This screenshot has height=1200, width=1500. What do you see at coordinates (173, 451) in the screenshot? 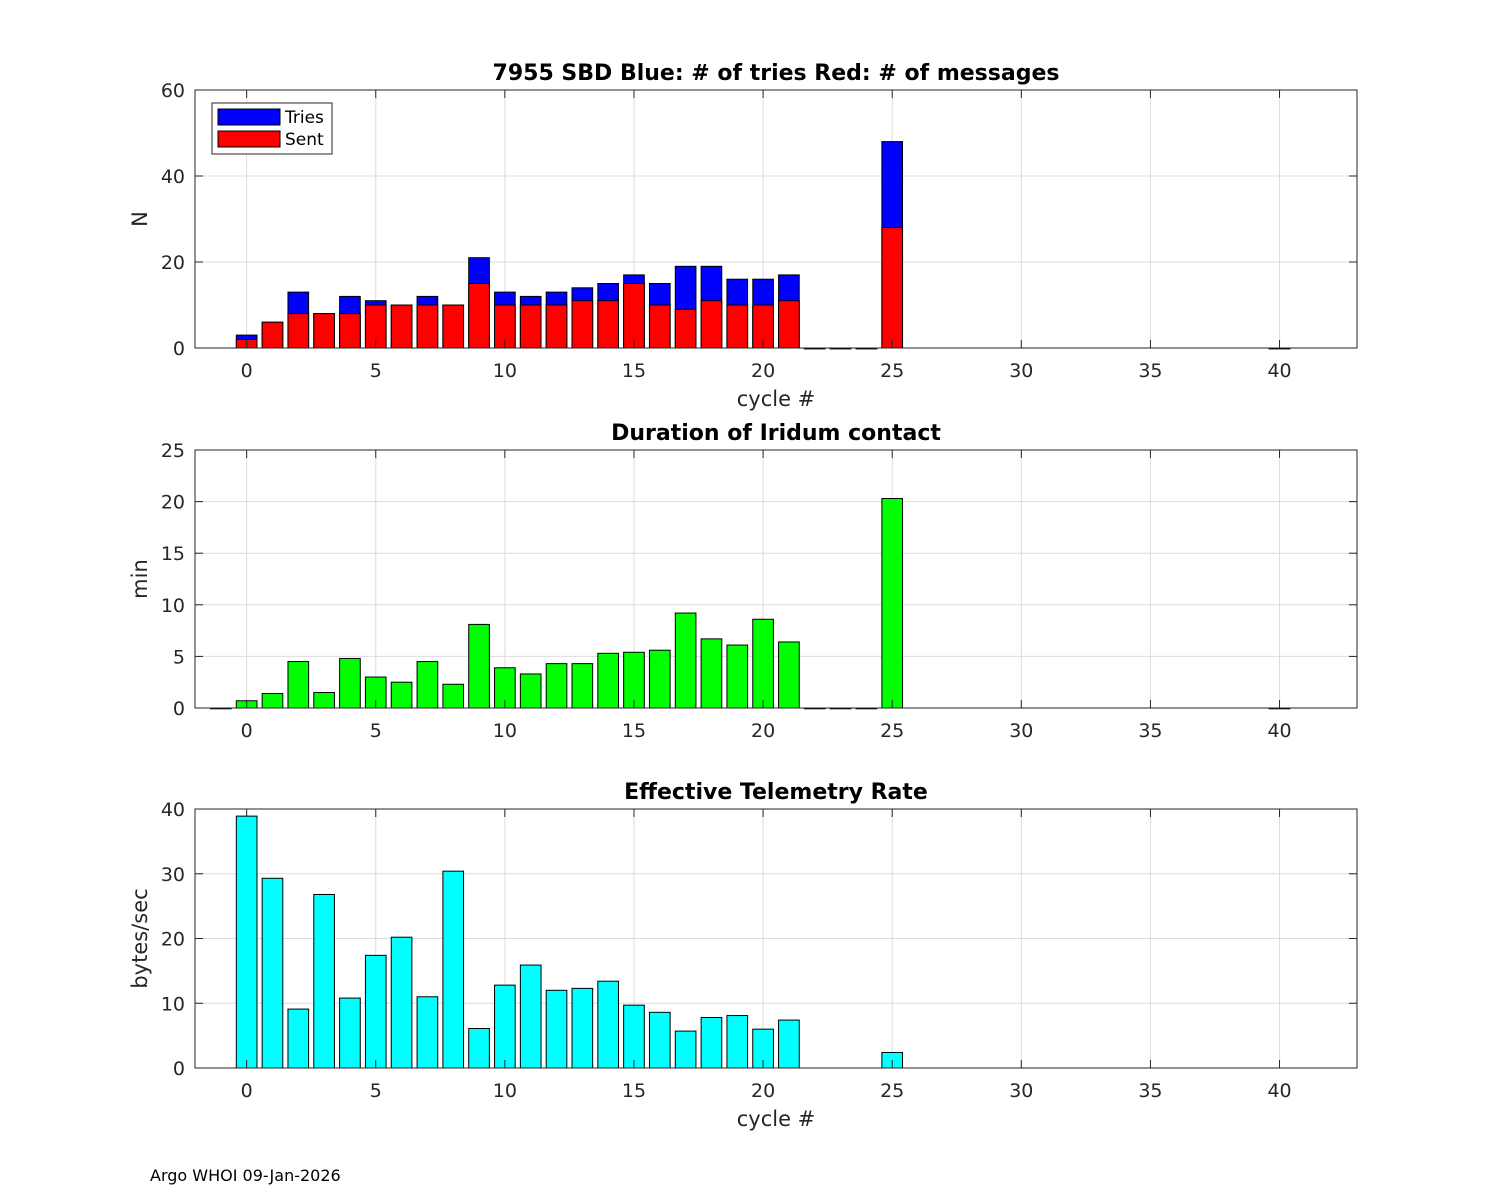
I see `y-tick-label: 25` at bounding box center [173, 451].